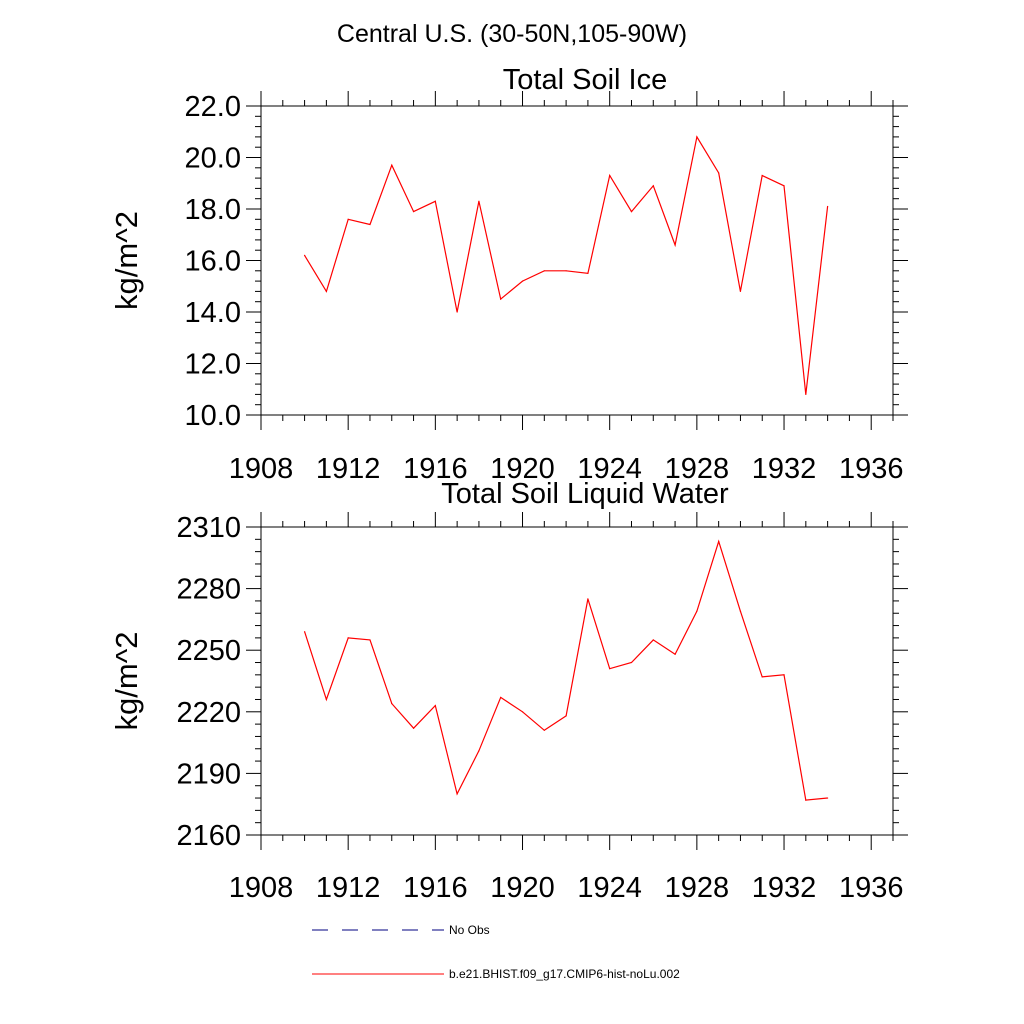 The width and height of the screenshot is (1024, 1024). Describe the element at coordinates (208, 836) in the screenshot. I see `y-tick-label: 2160` at that location.